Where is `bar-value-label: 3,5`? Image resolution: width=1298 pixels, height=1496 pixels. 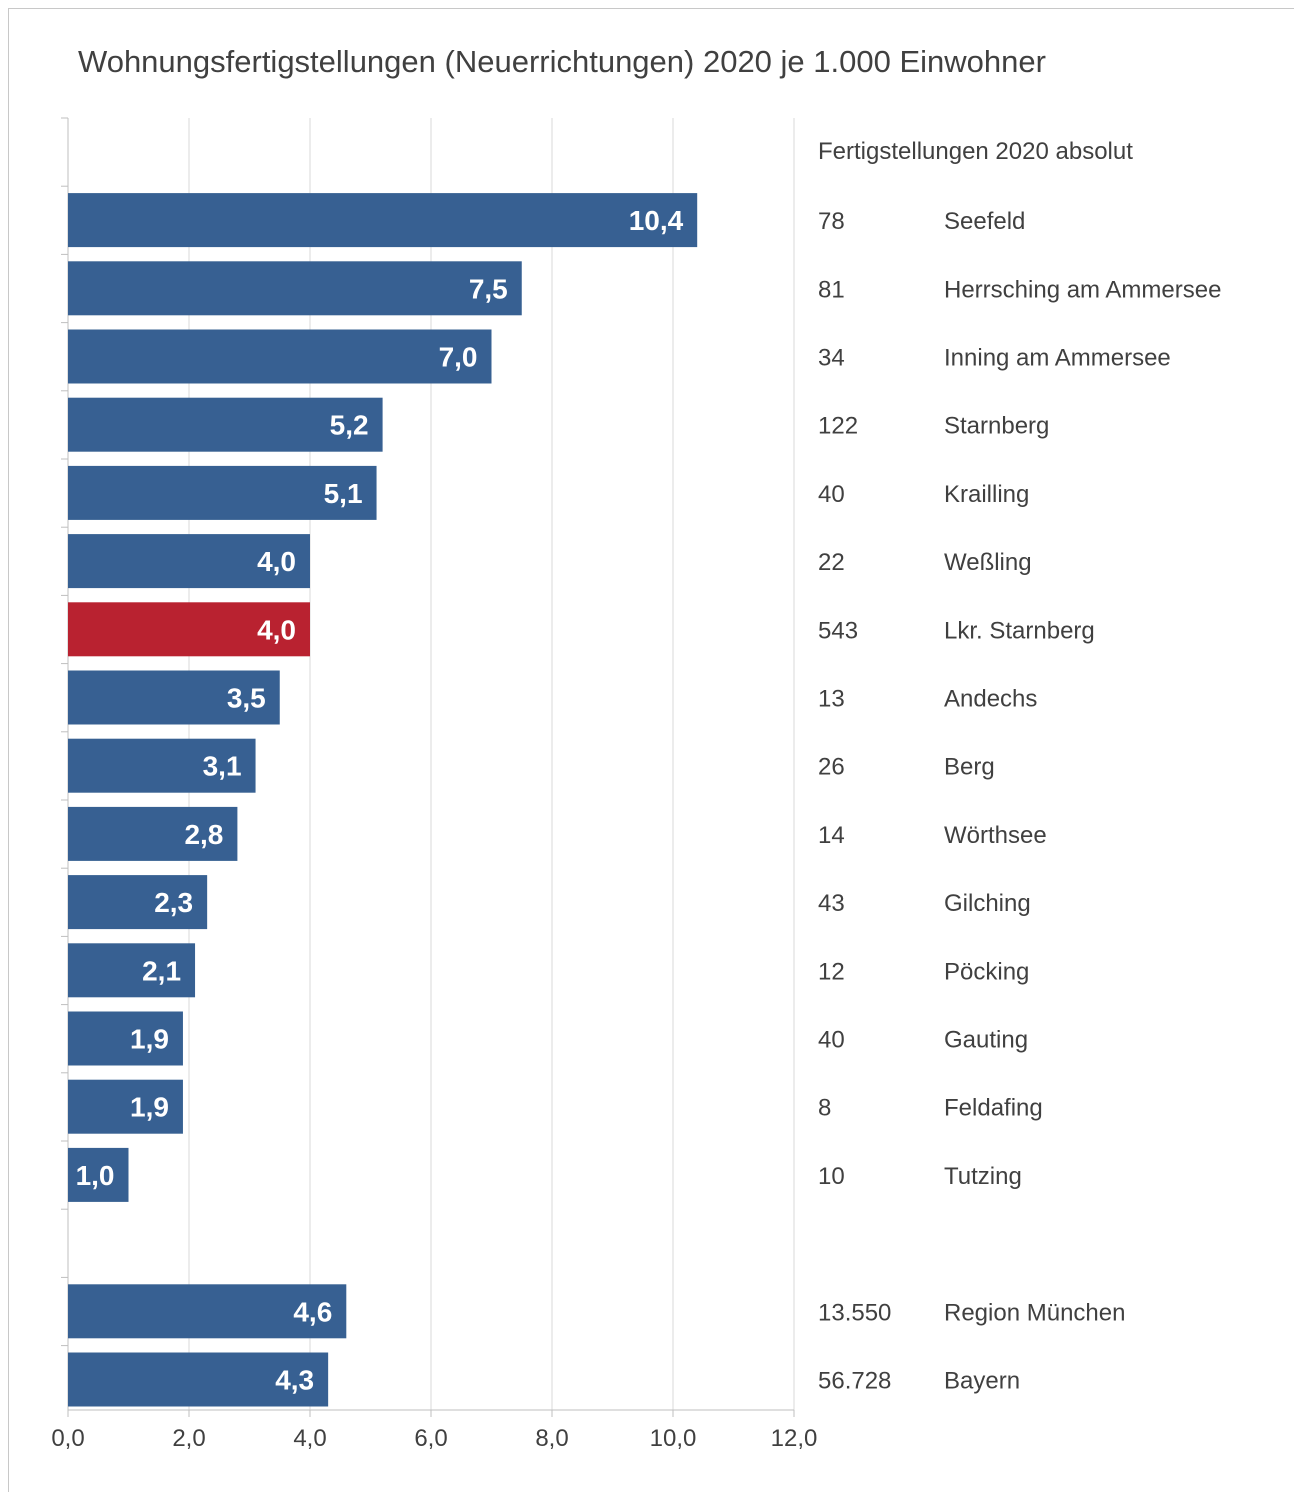
bar-value-label: 3,5 is located at coordinates (246, 698).